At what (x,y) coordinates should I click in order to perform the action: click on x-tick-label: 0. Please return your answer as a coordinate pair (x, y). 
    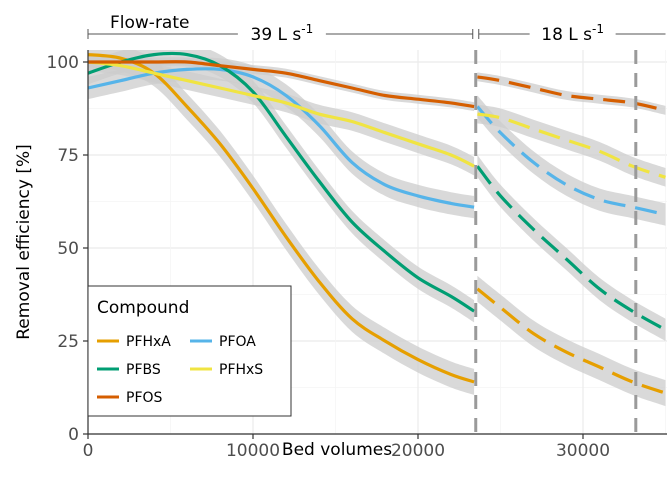
    Looking at the image, I should click on (88, 451).